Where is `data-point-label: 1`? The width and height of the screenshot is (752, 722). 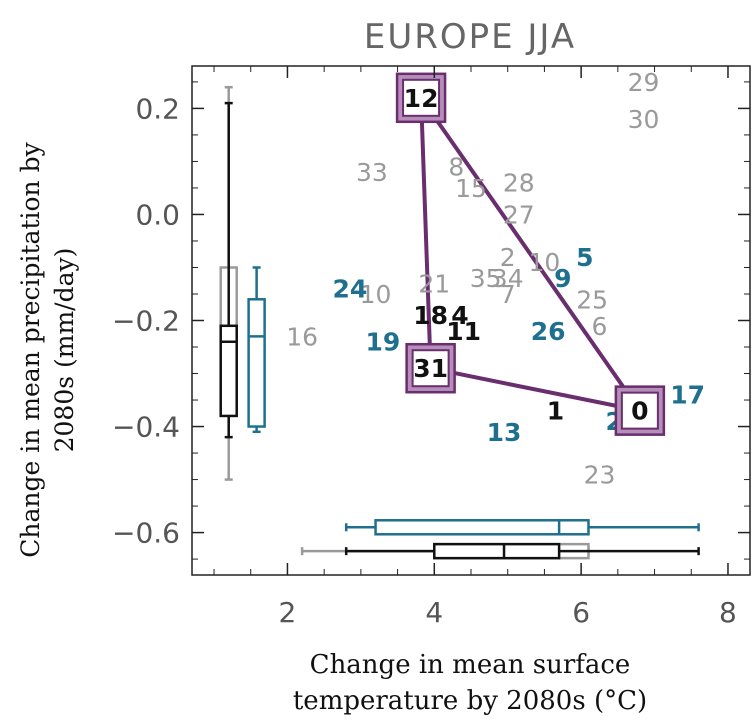
data-point-label: 1 is located at coordinates (555, 411).